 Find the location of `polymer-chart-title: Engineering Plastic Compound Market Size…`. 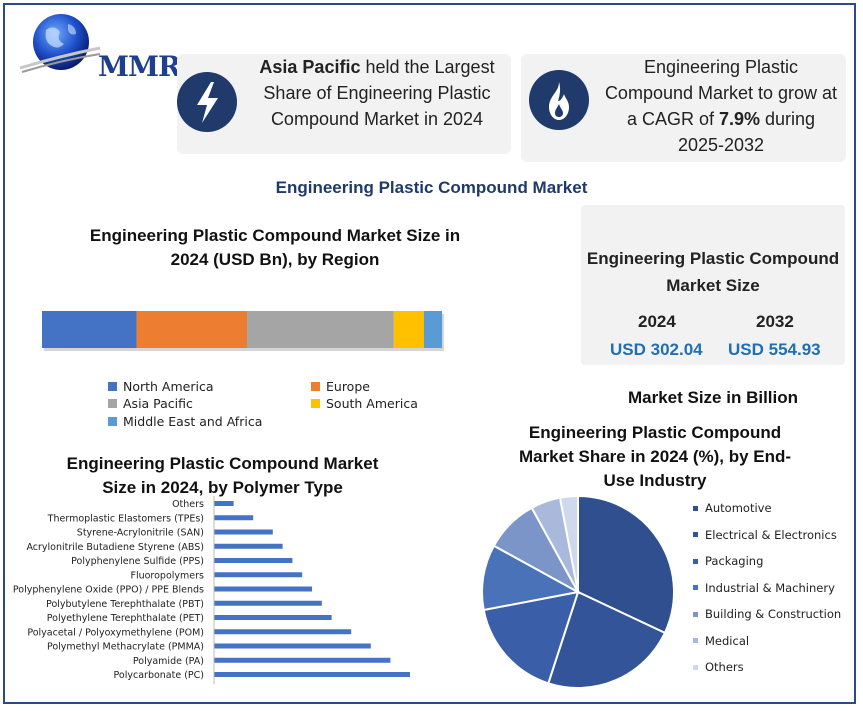

polymer-chart-title: Engineering Plastic Compound Market Size… is located at coordinates (222, 475).